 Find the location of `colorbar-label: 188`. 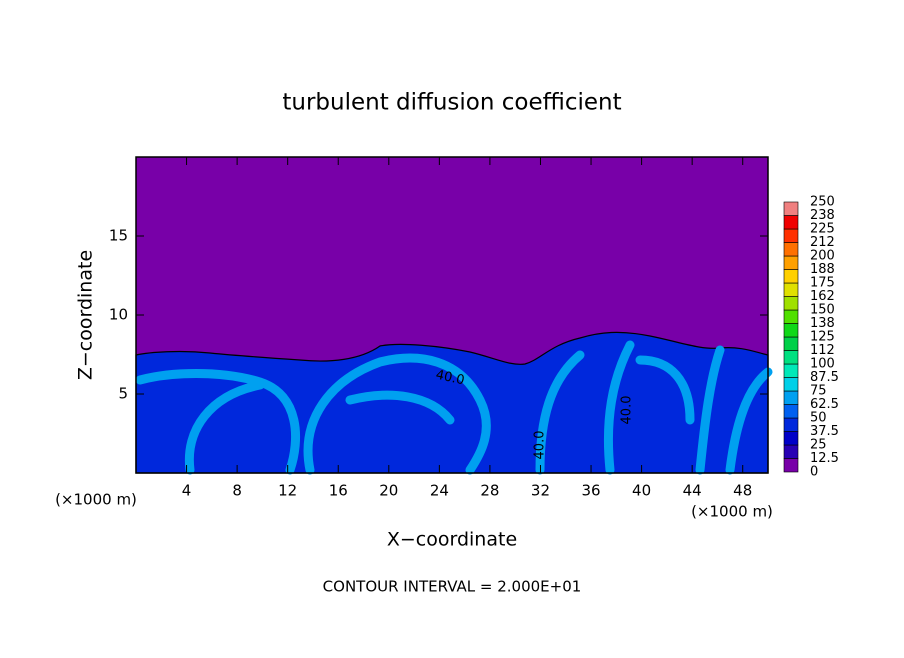

colorbar-label: 188 is located at coordinates (822, 269).